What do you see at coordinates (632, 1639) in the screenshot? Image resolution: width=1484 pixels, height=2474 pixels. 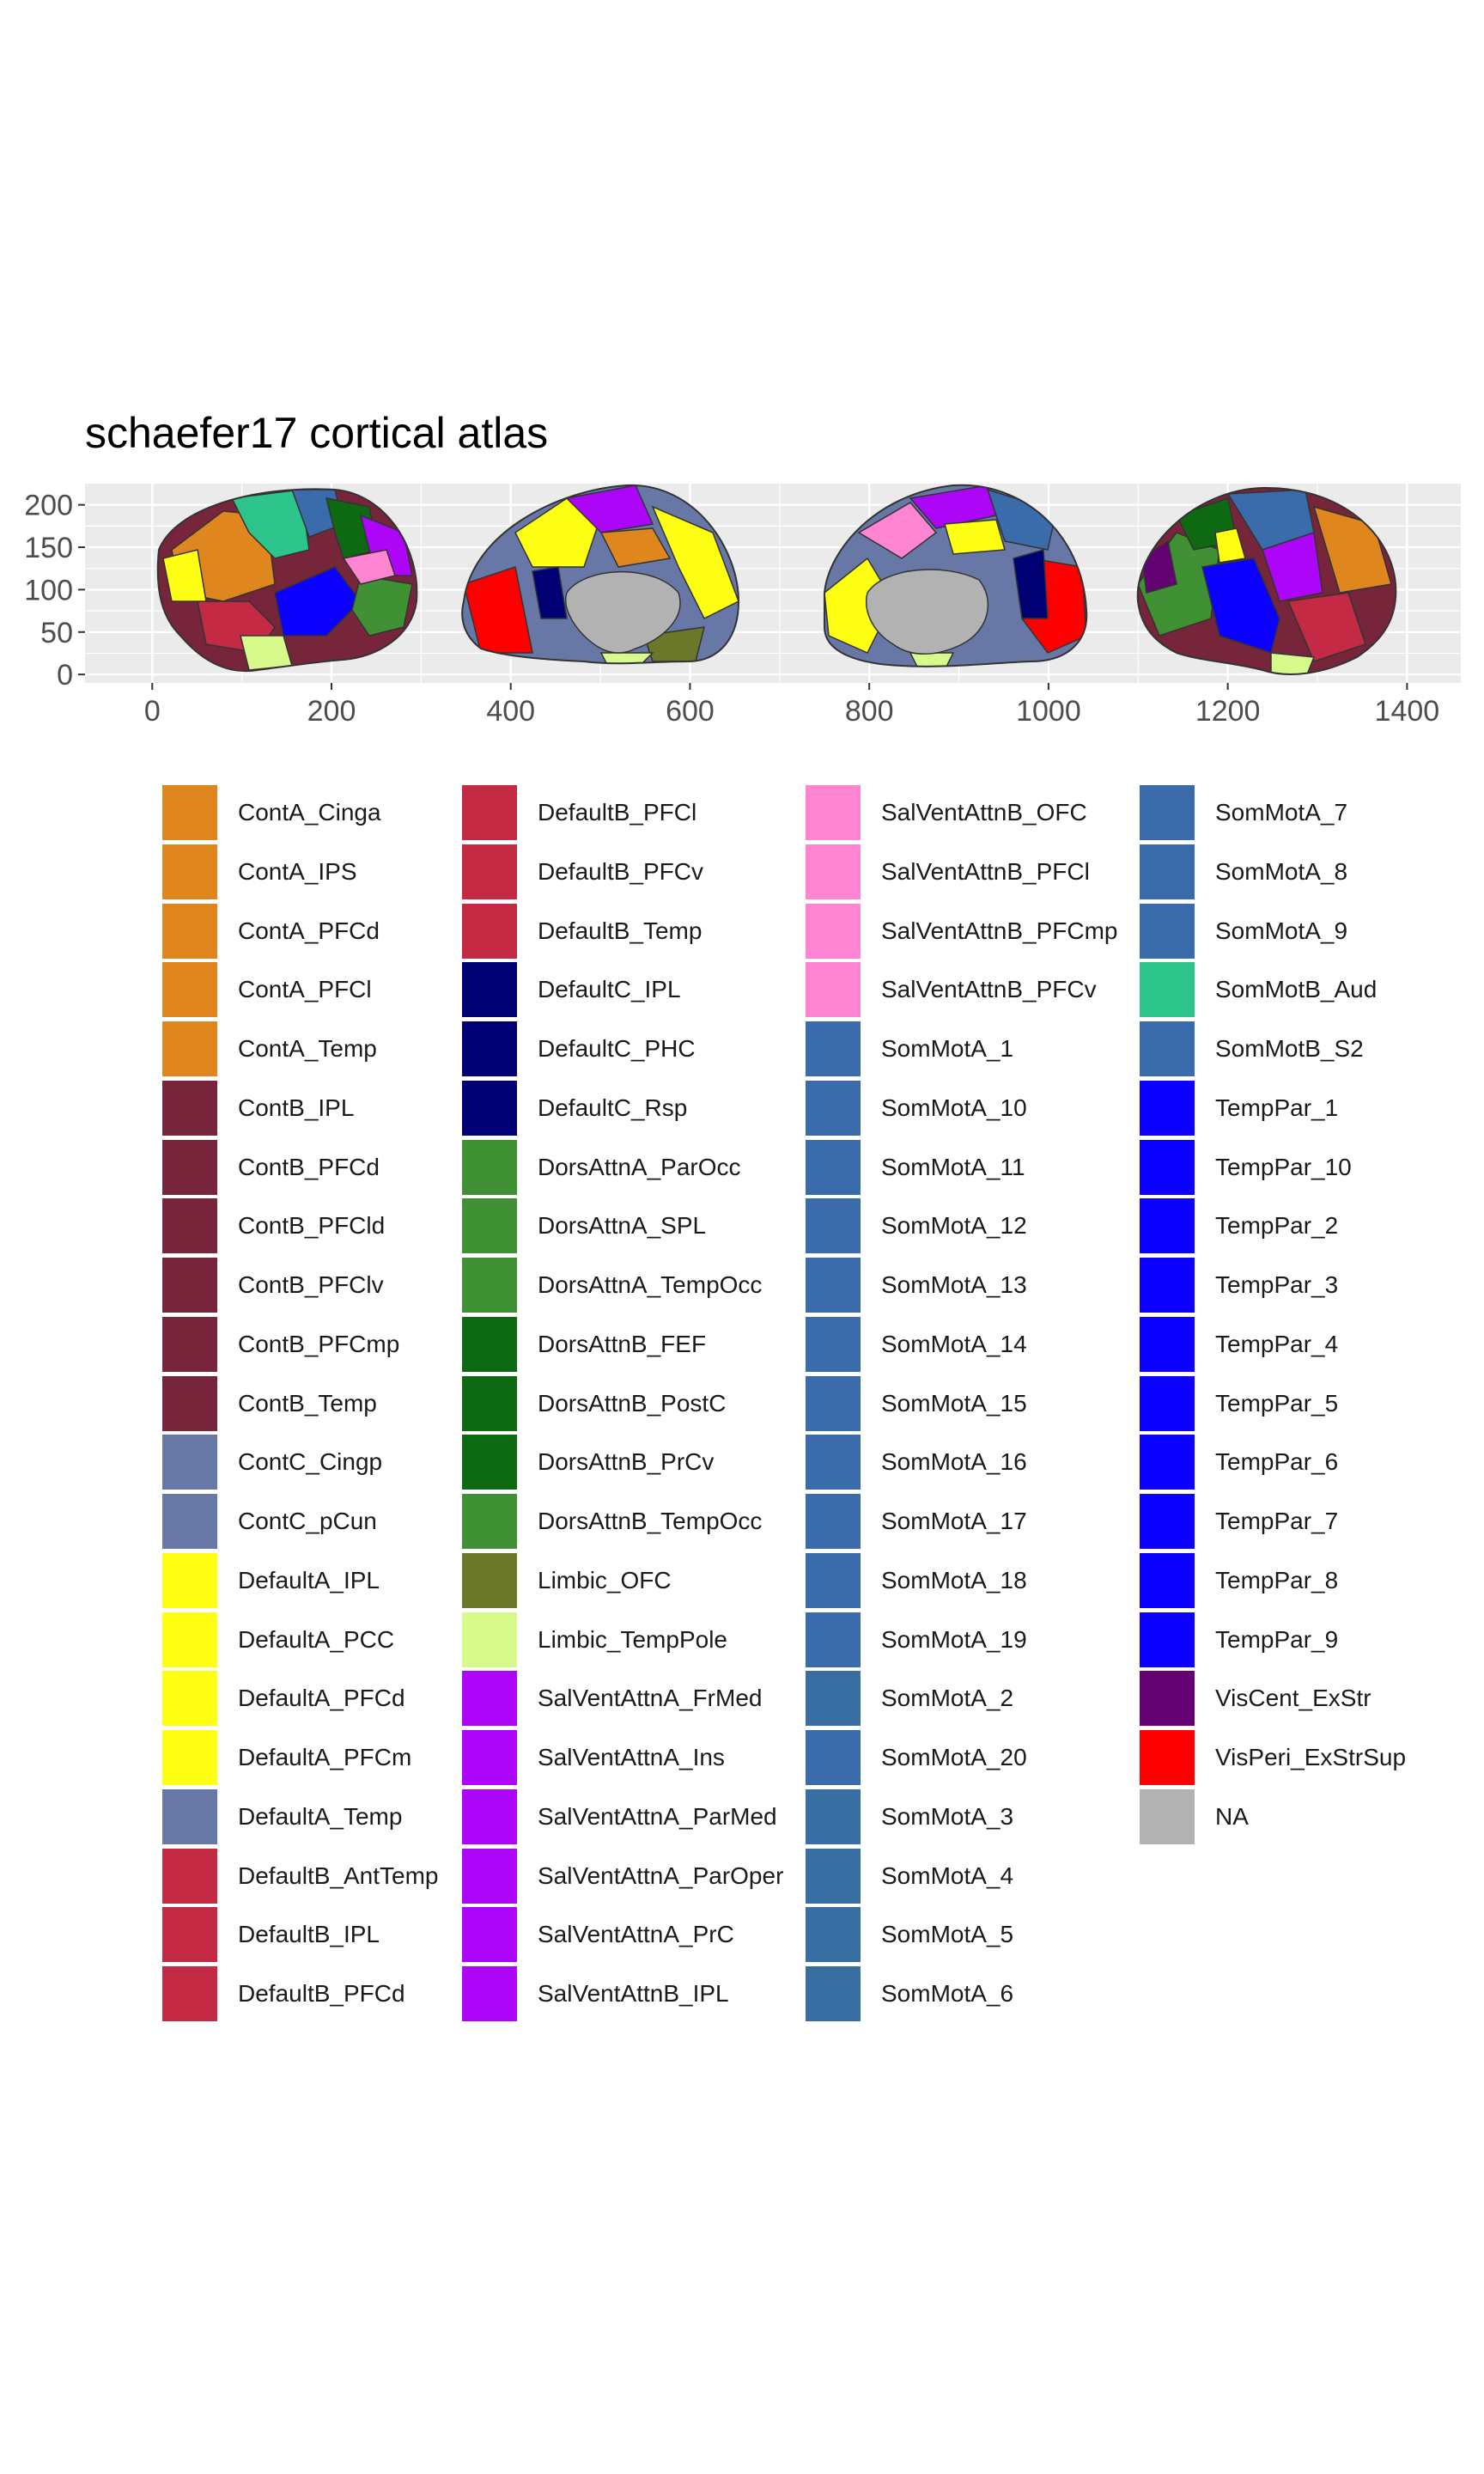 I see `legend-label: Limbic_TempPole` at bounding box center [632, 1639].